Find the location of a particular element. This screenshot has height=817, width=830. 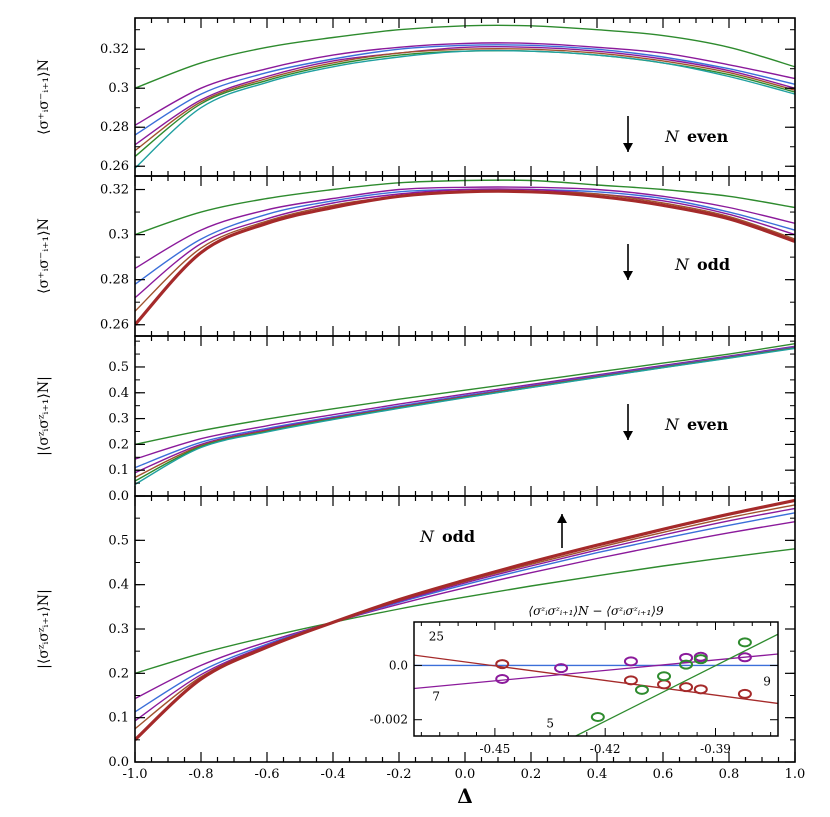

x-tick-label: 0.4 is located at coordinates (597, 774).